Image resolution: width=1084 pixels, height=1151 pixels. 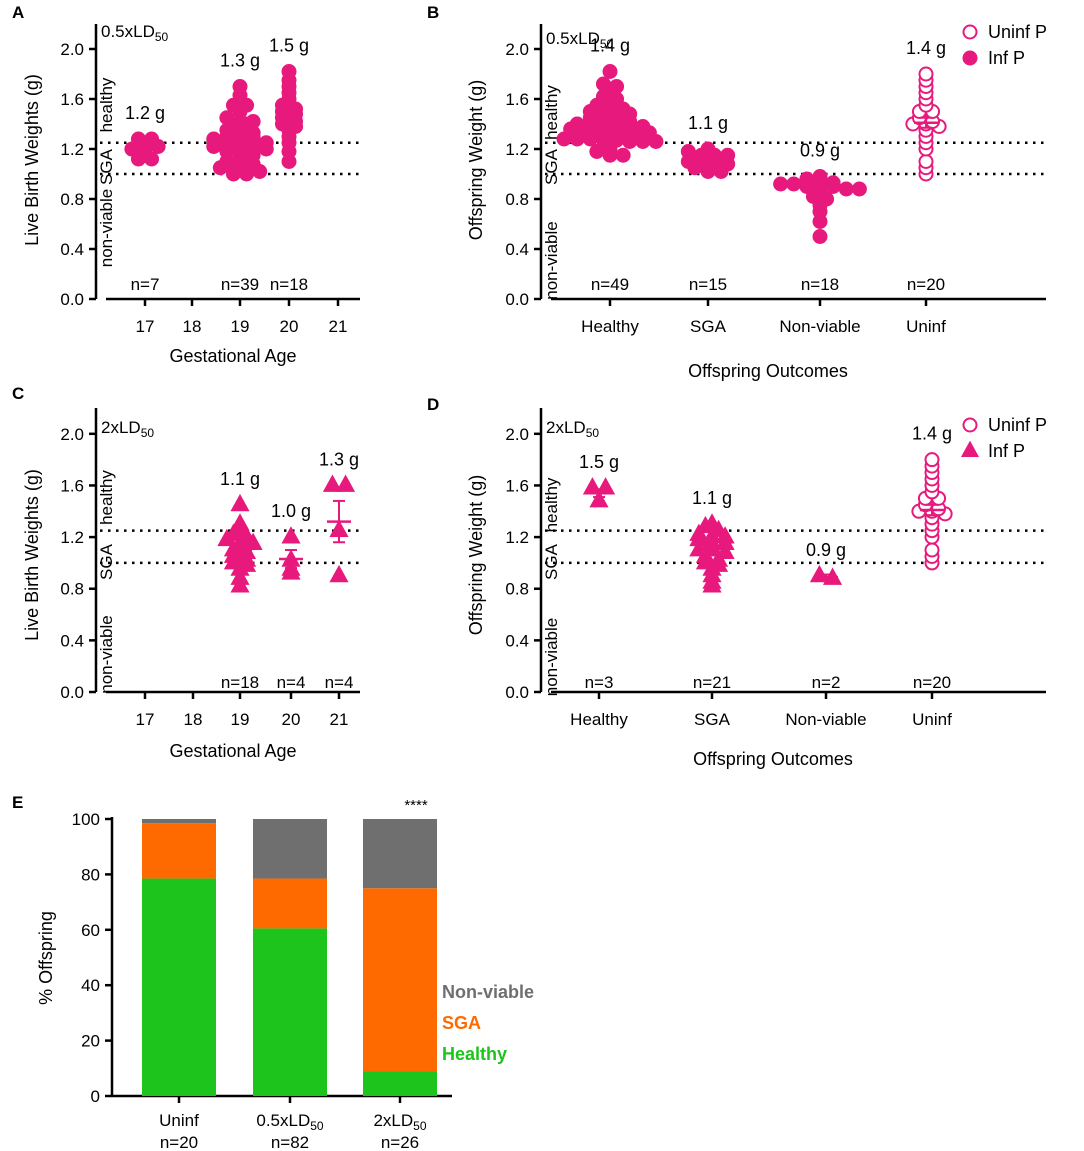 What do you see at coordinates (145, 113) in the screenshot?
I see `mean-label: 1.2 g` at bounding box center [145, 113].